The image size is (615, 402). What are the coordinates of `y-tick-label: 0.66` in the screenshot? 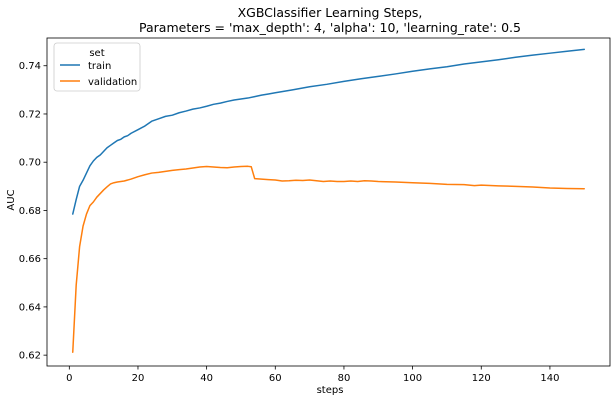 It's located at (30, 259).